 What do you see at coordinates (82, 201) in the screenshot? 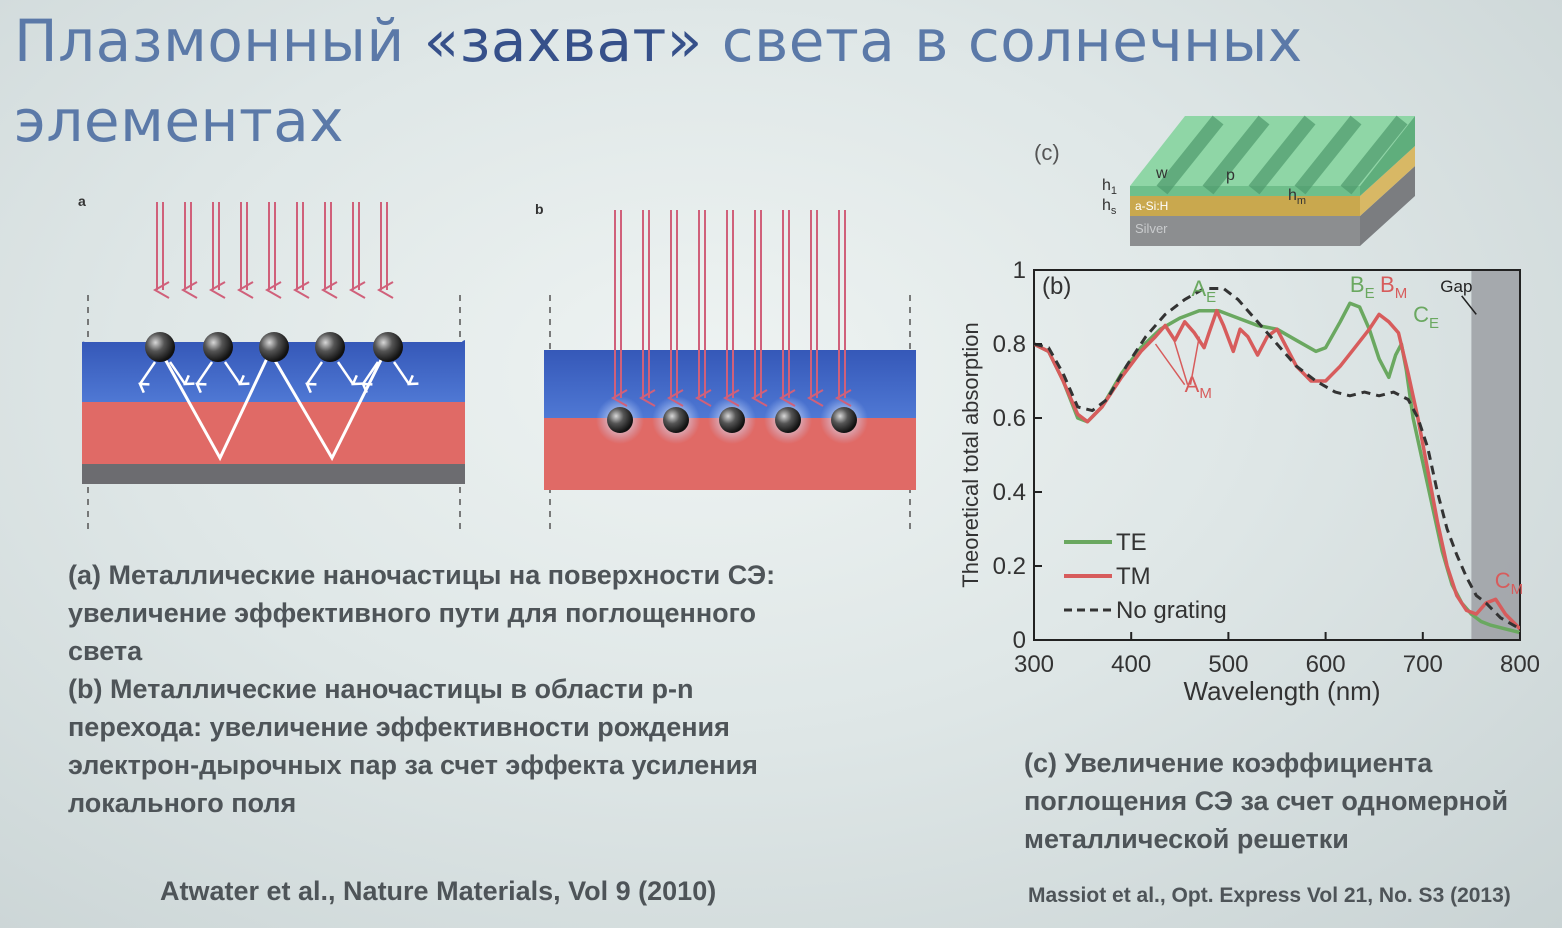
I see `panel-a-label: a` at bounding box center [82, 201].